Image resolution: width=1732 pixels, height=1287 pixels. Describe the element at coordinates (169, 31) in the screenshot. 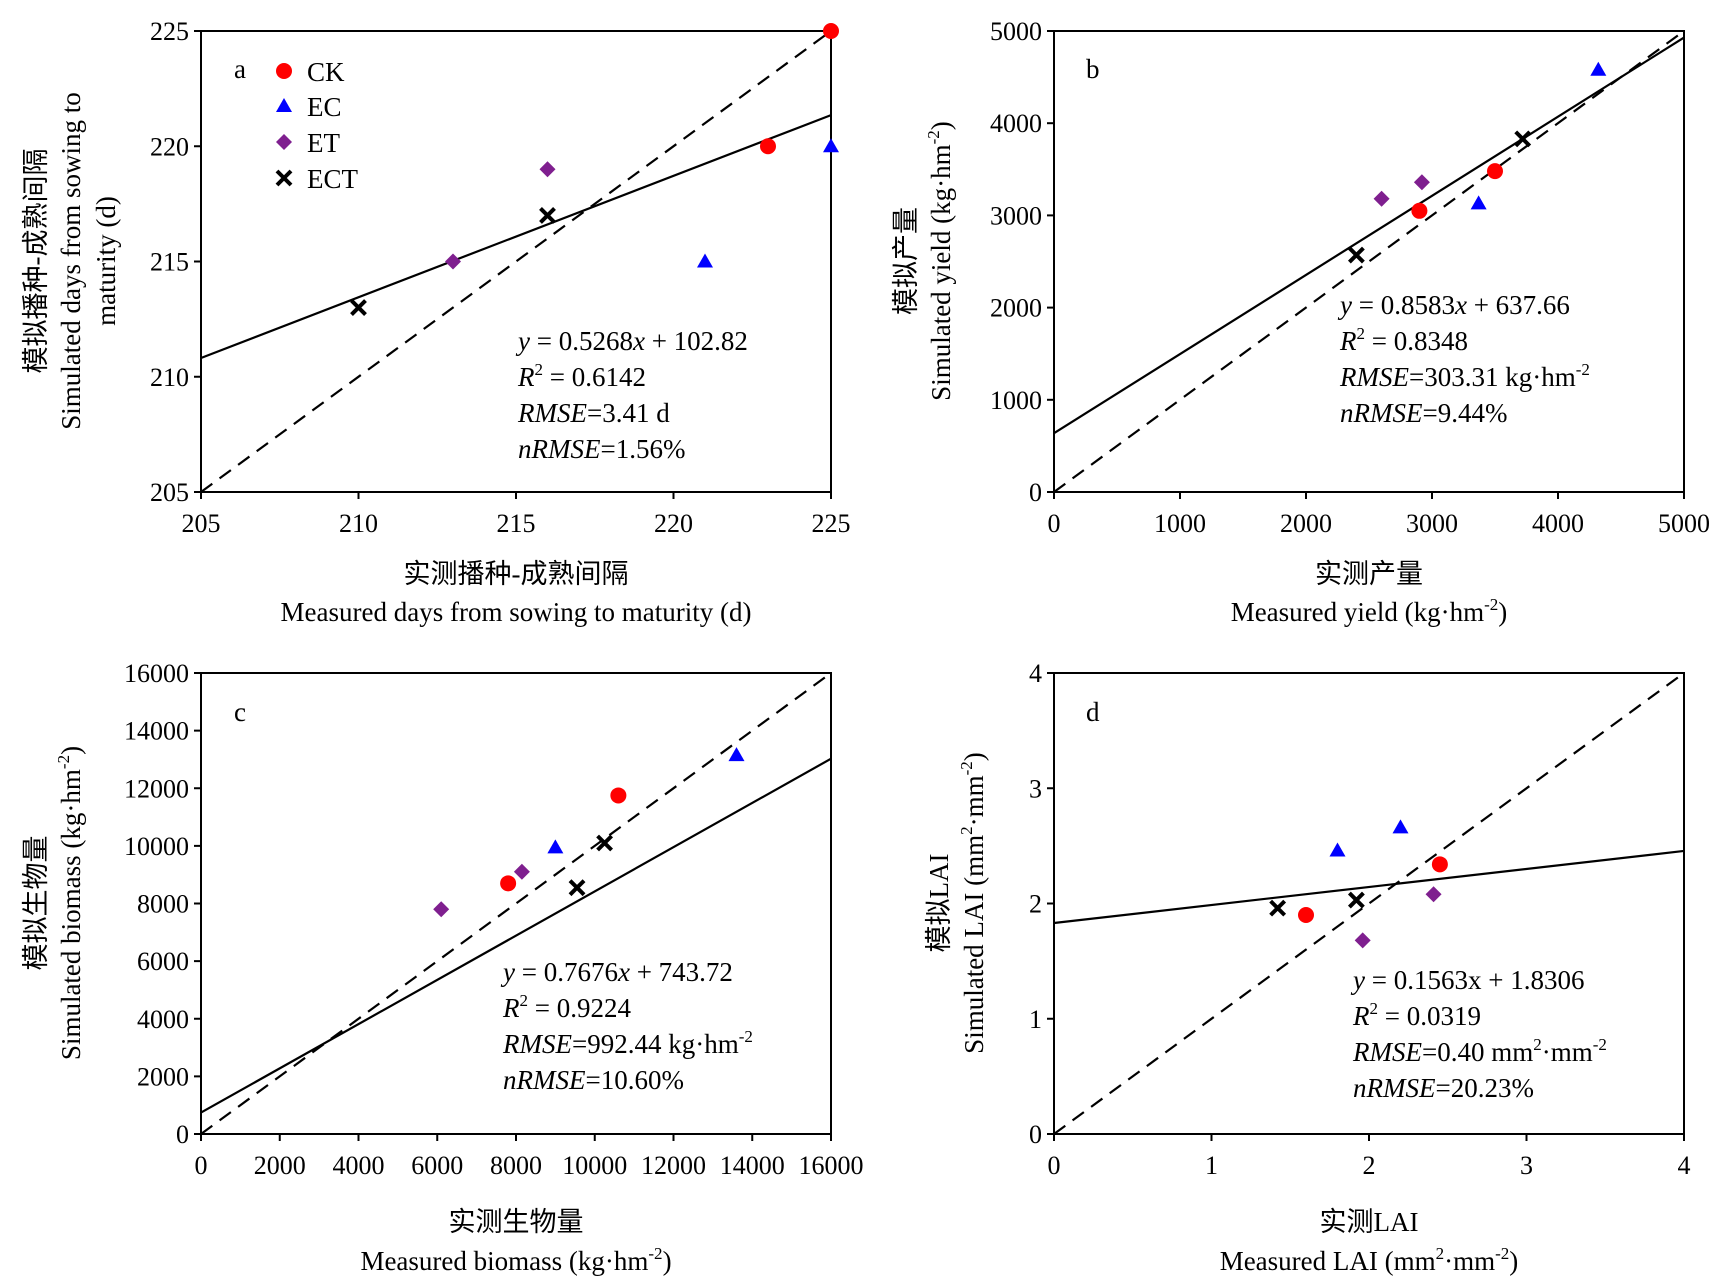

I see `y-tick-label: 225` at that location.